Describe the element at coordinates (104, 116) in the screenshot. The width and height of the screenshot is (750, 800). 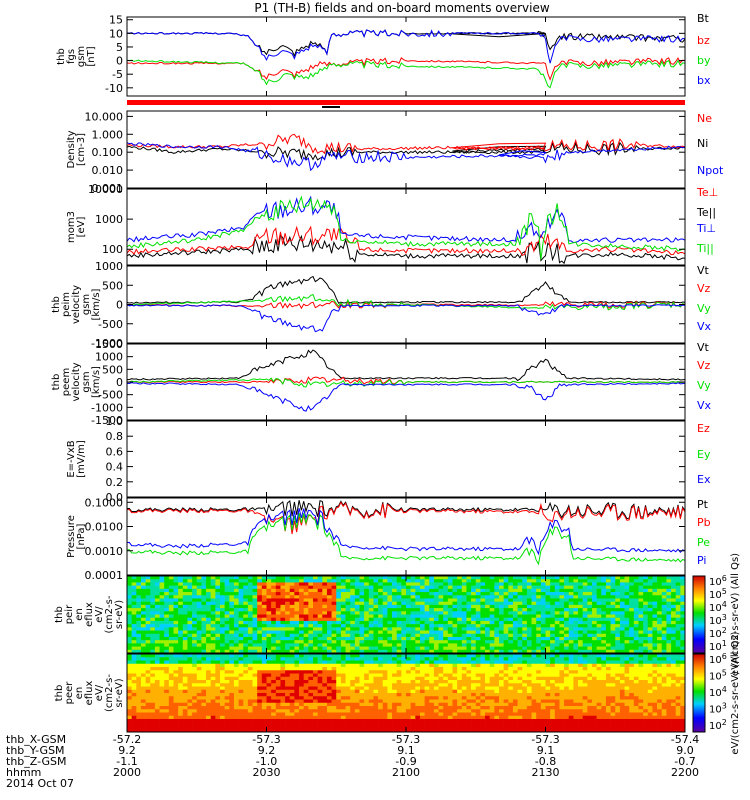
I see `ytick-label: 10.000` at that location.